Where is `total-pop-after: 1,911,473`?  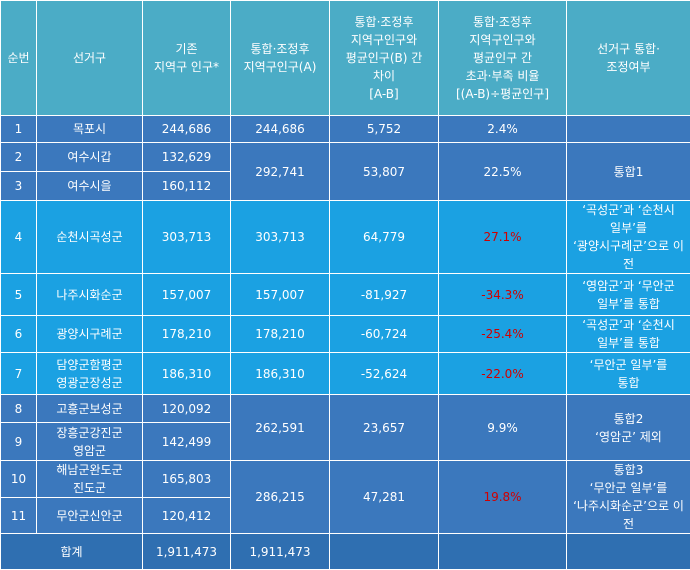 total-pop-after: 1,911,473 is located at coordinates (280, 551).